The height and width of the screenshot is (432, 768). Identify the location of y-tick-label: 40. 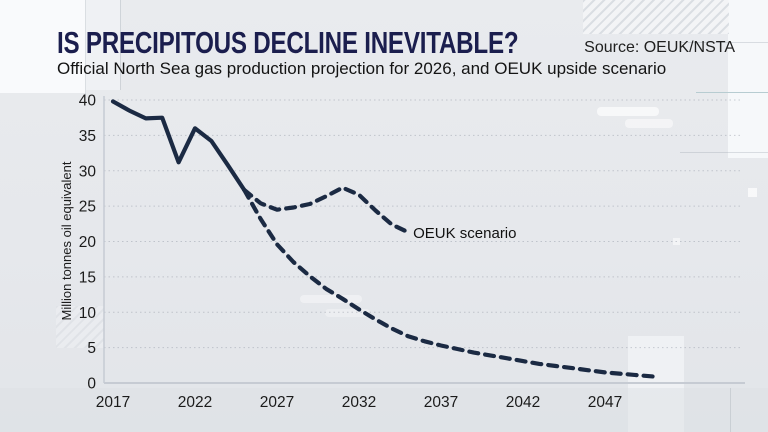
(88, 101).